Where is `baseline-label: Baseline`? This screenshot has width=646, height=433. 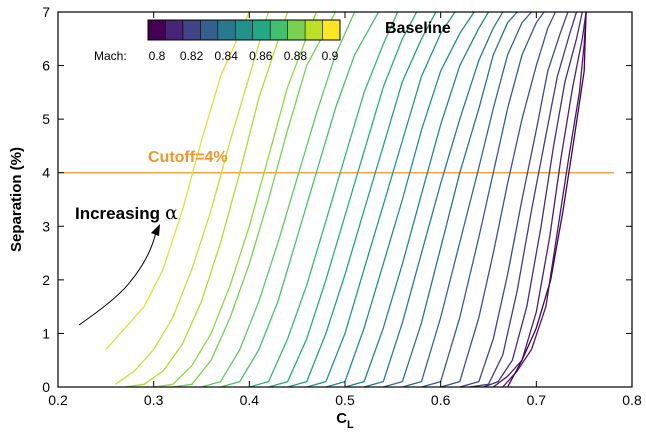 baseline-label: Baseline is located at coordinates (418, 28).